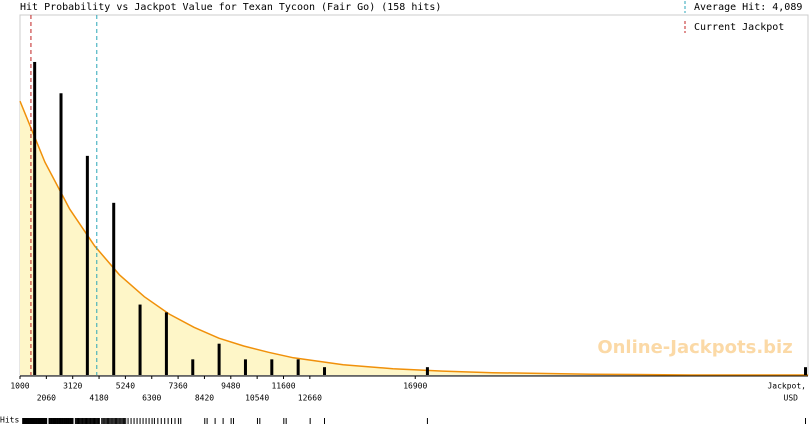  Describe the element at coordinates (98, 398) in the screenshot. I see `x-tick-label: 4180` at that location.